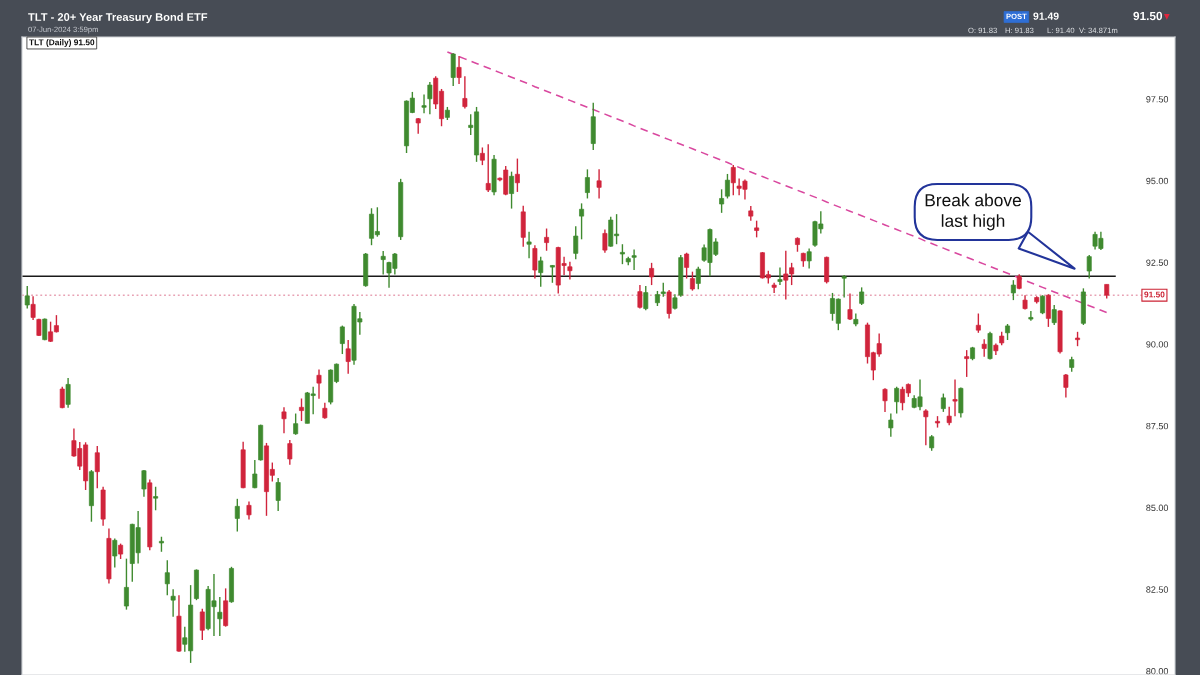  Describe the element at coordinates (1157, 589) in the screenshot. I see `y-tick-label: 82.50` at that location.